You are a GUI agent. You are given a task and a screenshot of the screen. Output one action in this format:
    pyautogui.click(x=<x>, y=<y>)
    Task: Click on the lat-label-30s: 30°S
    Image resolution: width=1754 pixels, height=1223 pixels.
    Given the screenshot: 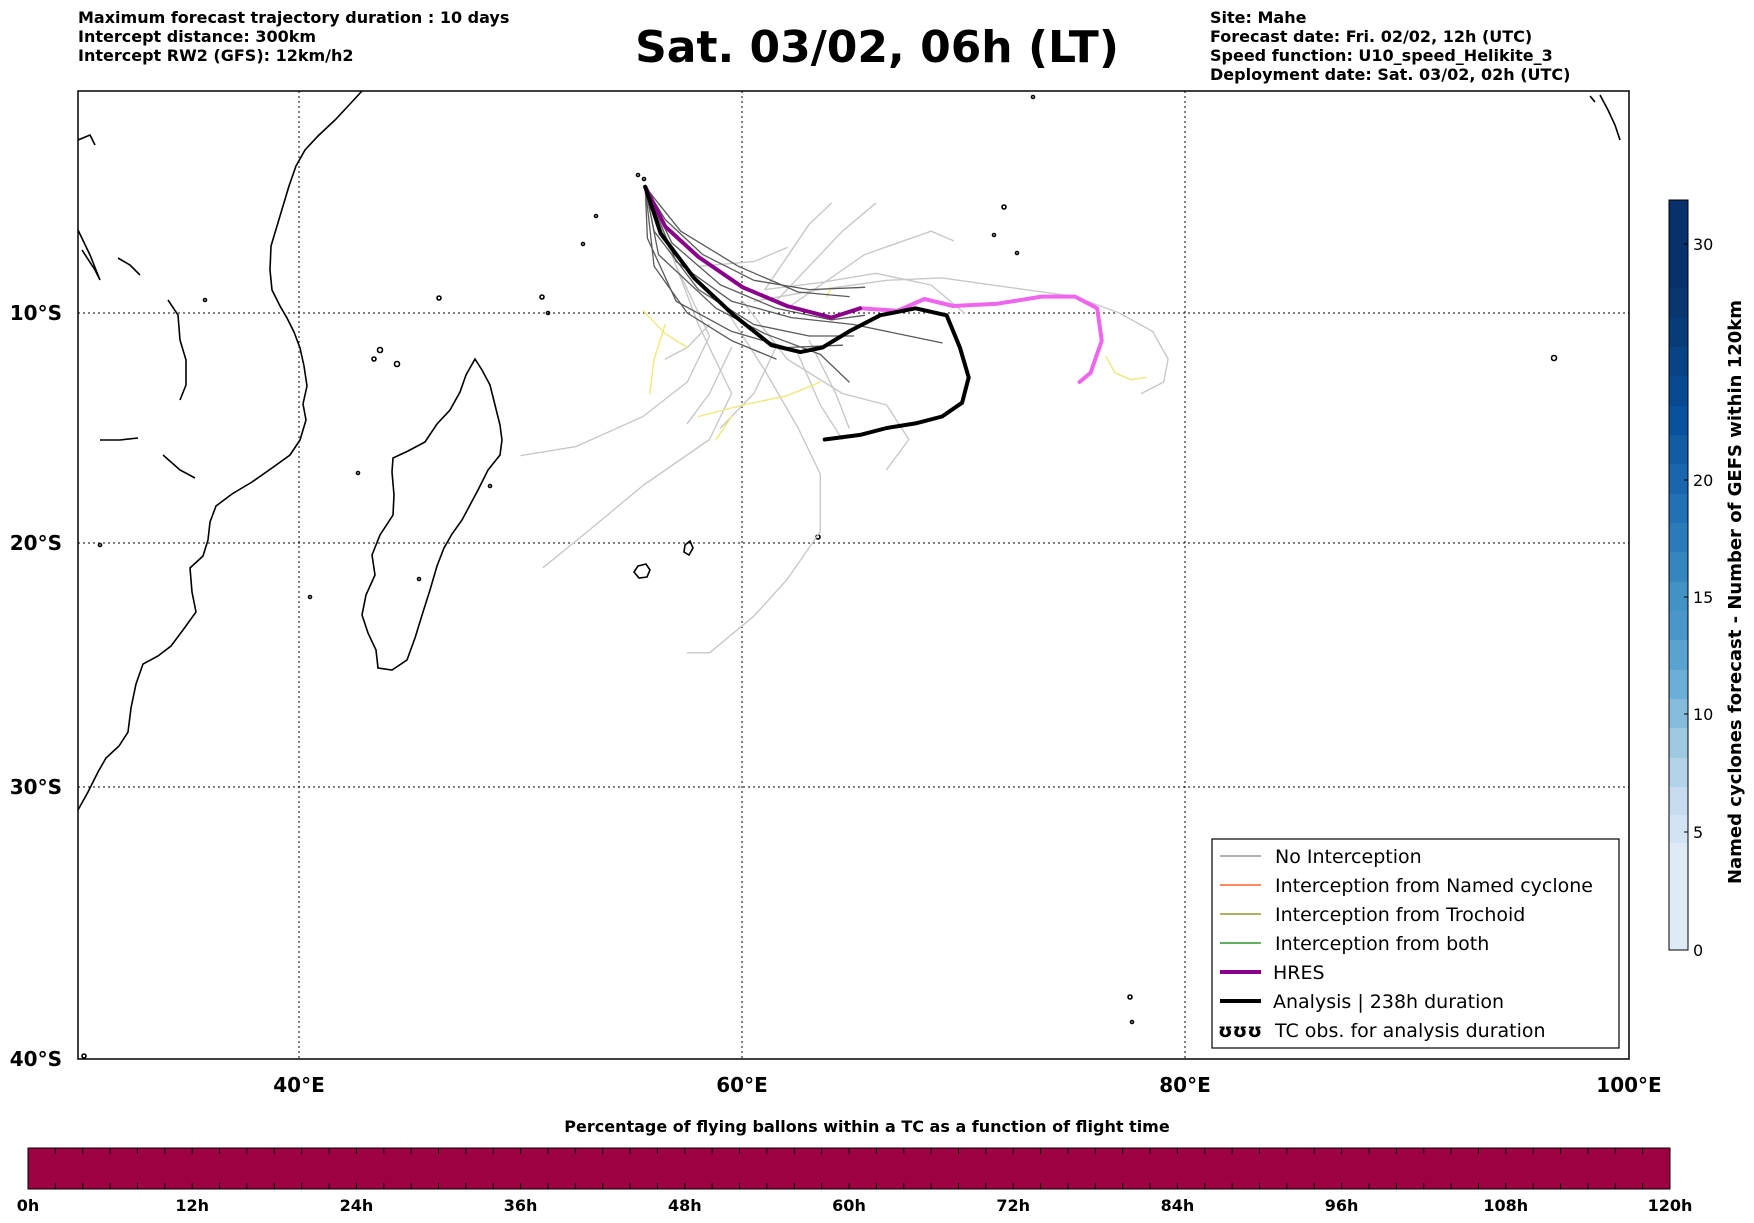 What is the action you would take?
    pyautogui.click(x=36, y=787)
    